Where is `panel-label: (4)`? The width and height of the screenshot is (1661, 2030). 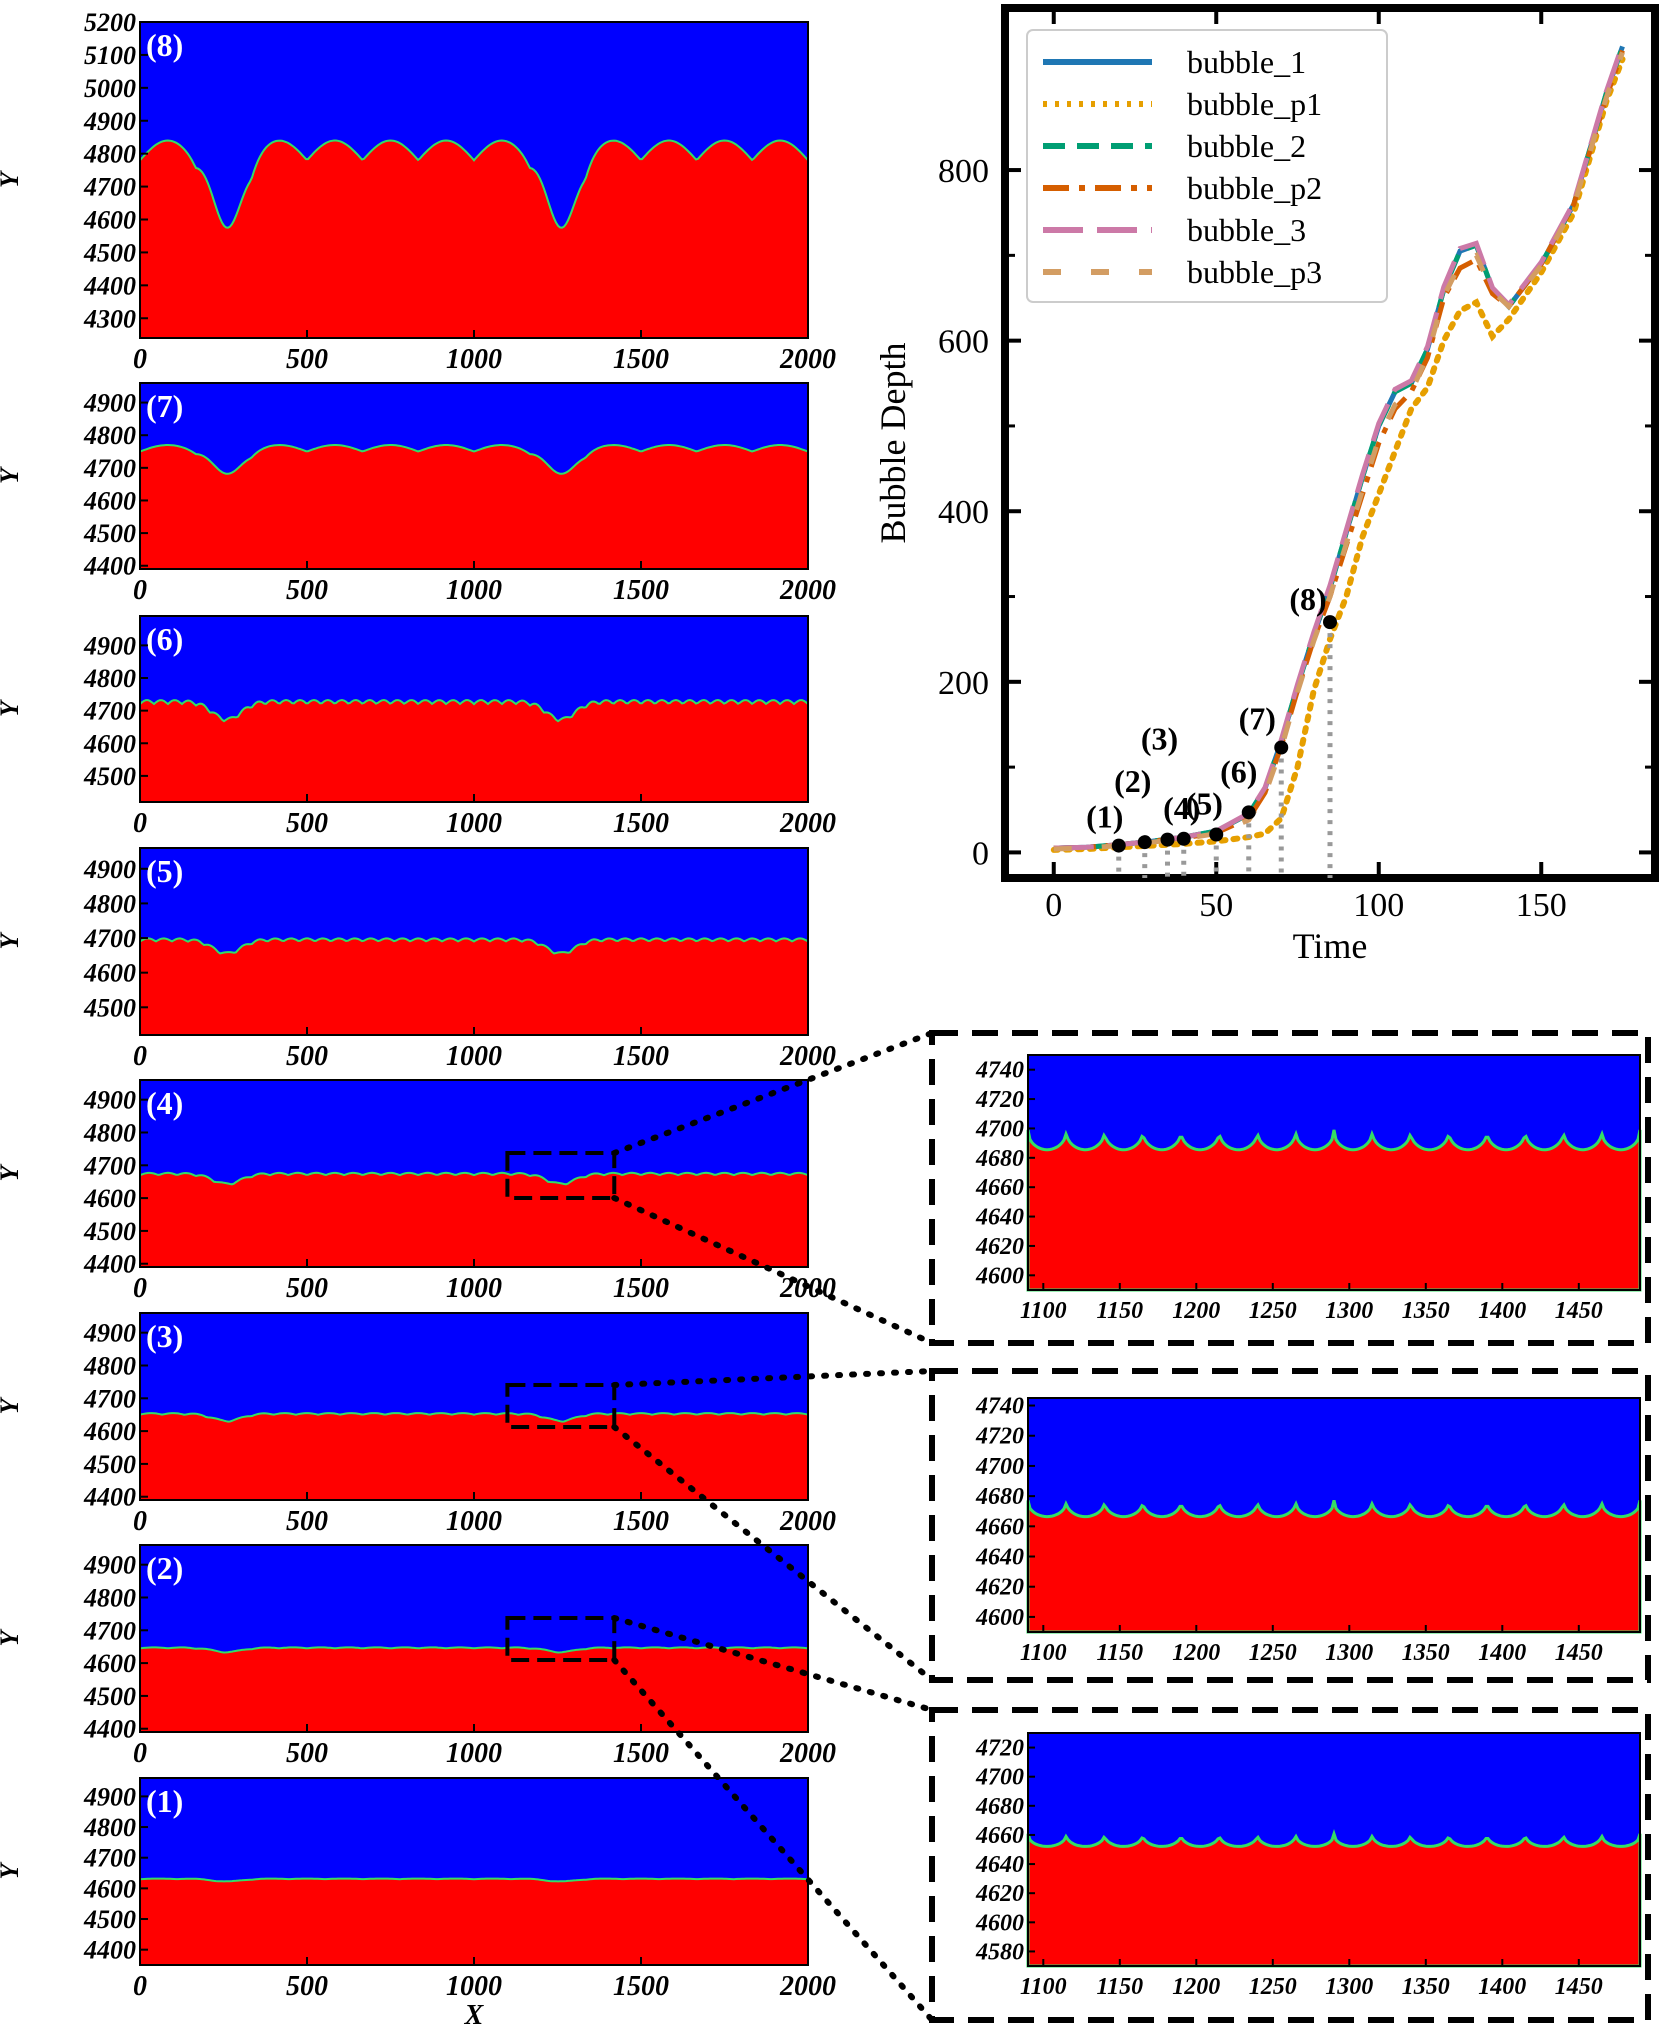
panel-label: (4) is located at coordinates (164, 1103).